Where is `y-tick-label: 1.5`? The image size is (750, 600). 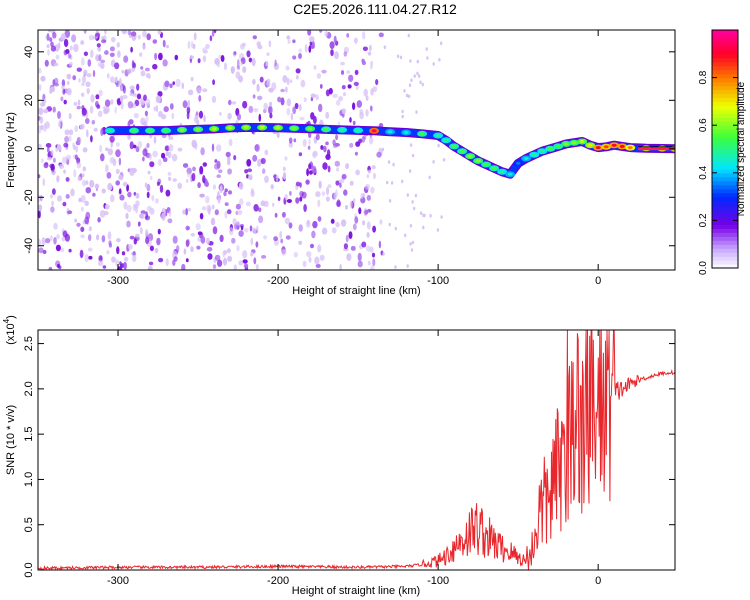 y-tick-label: 1.5 is located at coordinates (29, 434).